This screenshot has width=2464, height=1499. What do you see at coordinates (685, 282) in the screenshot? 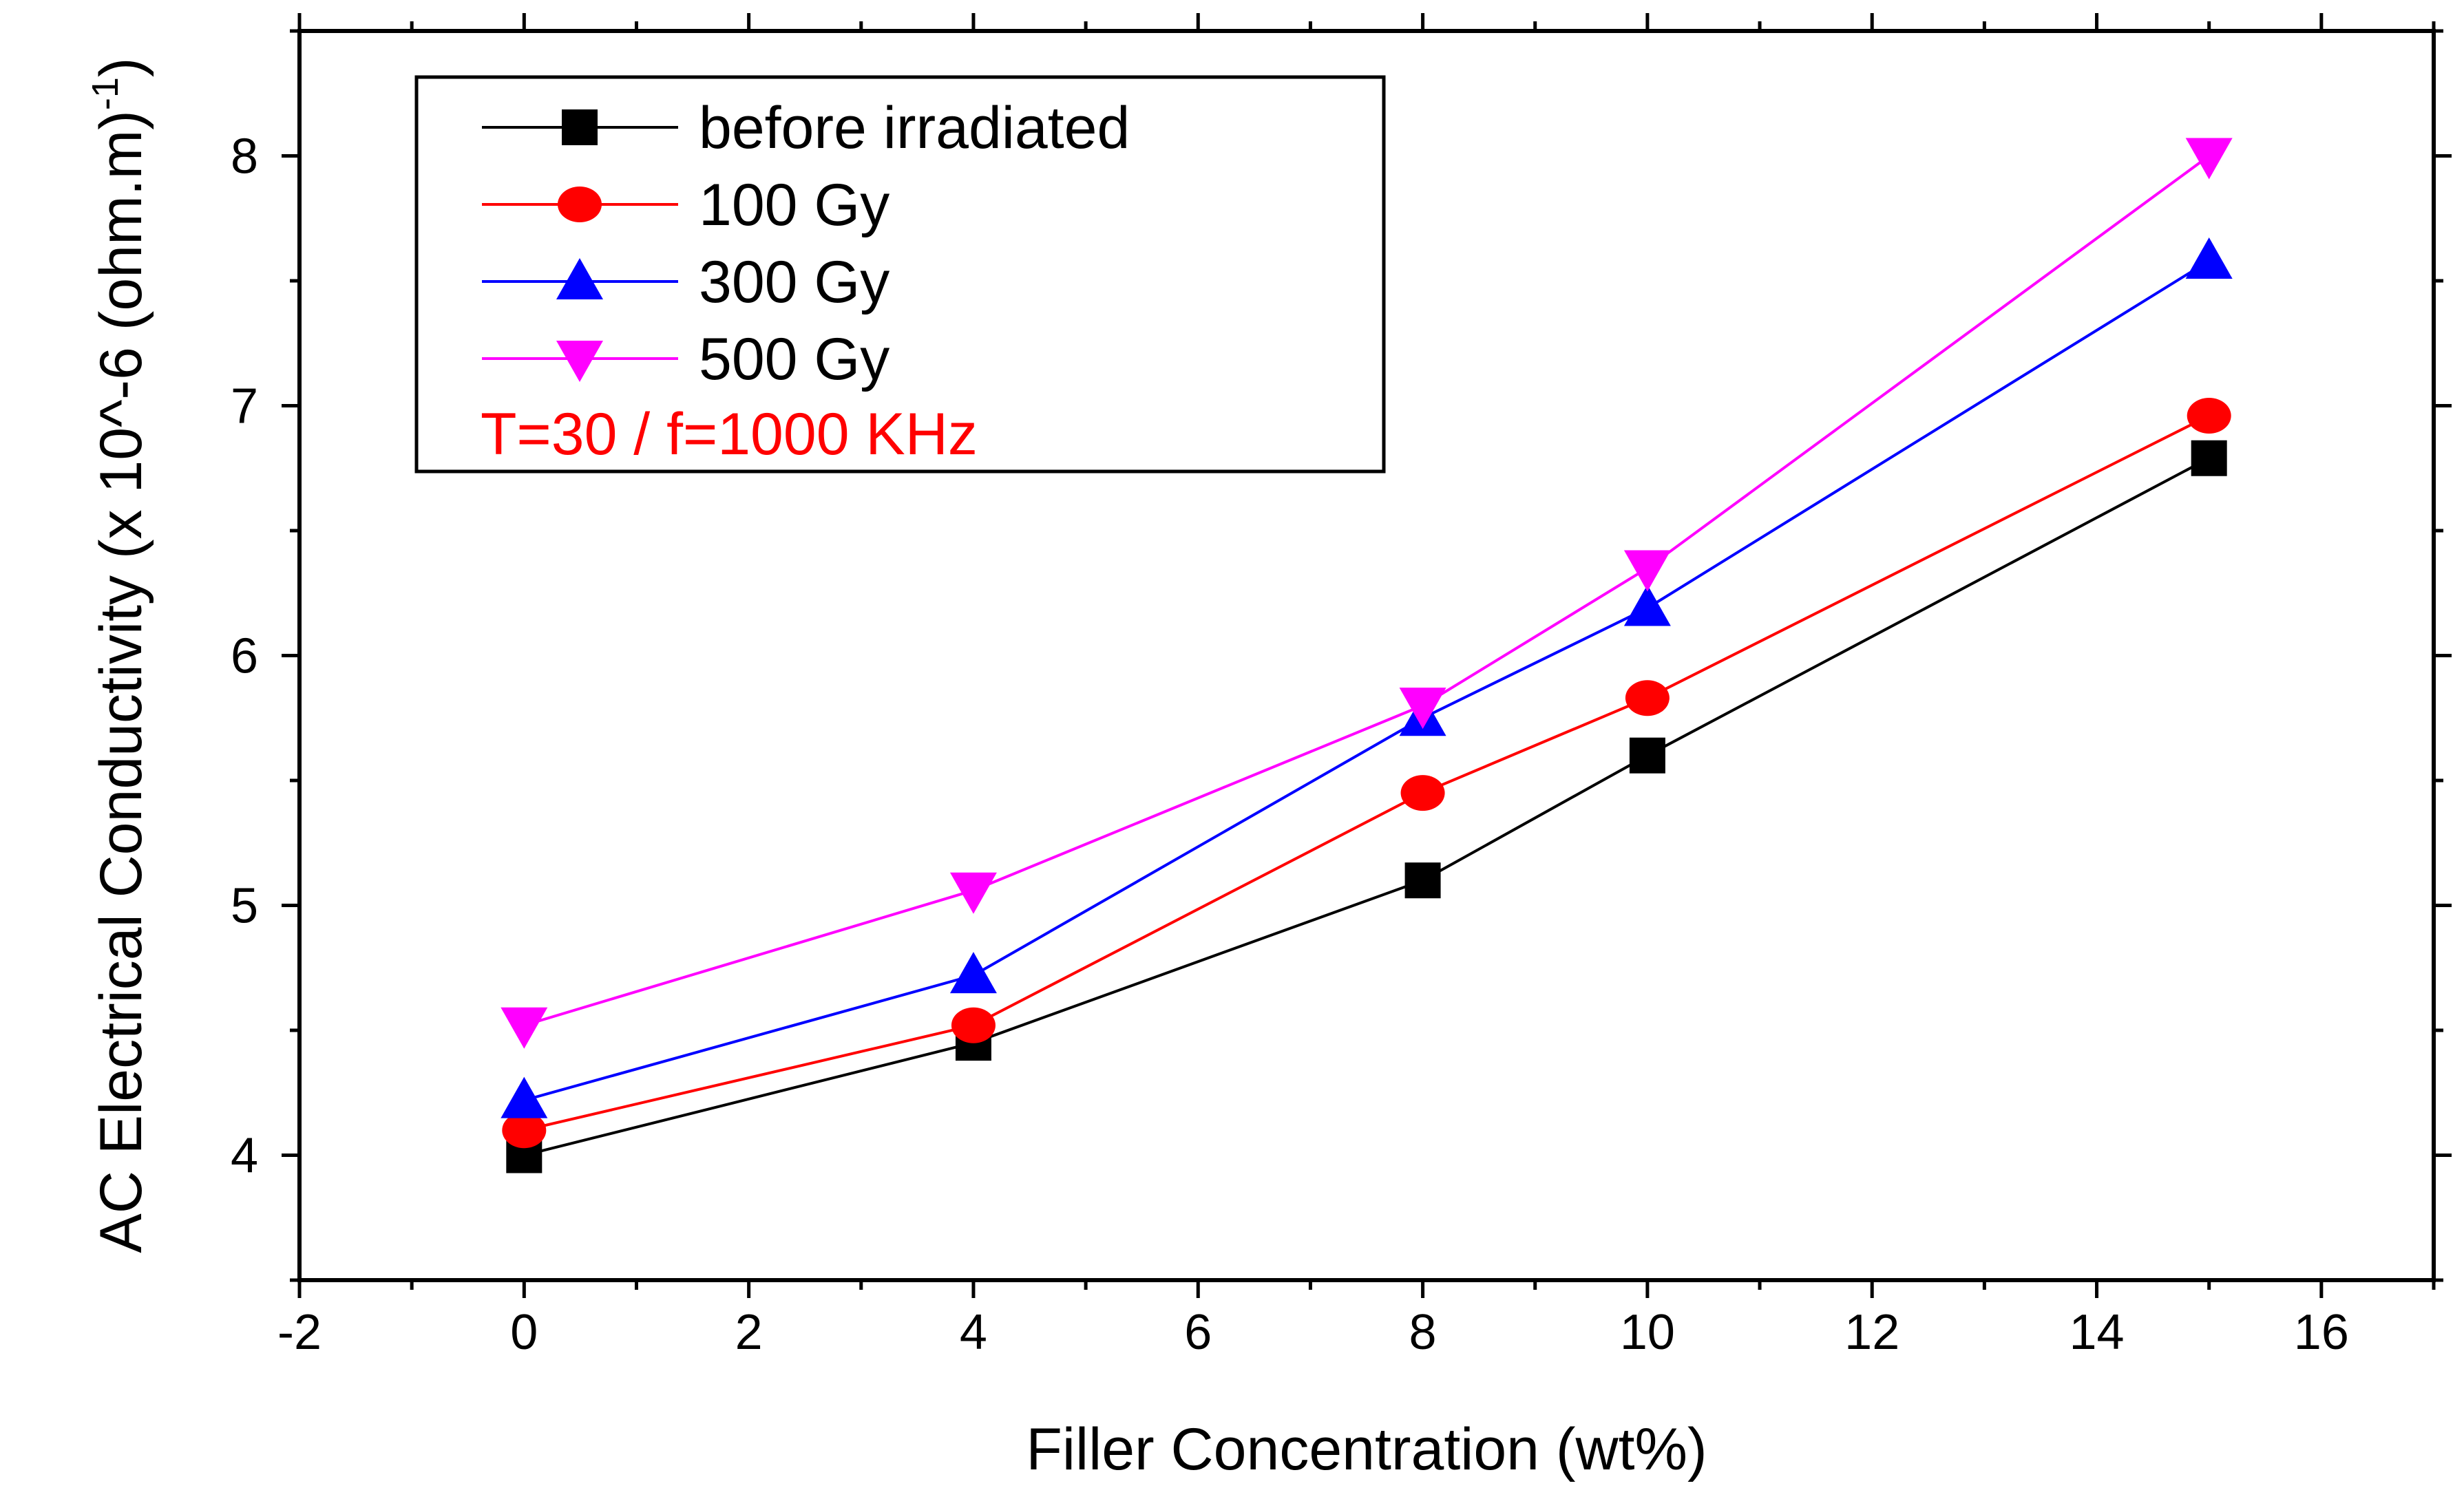
I see `legend-item: 300 Gy` at bounding box center [685, 282].